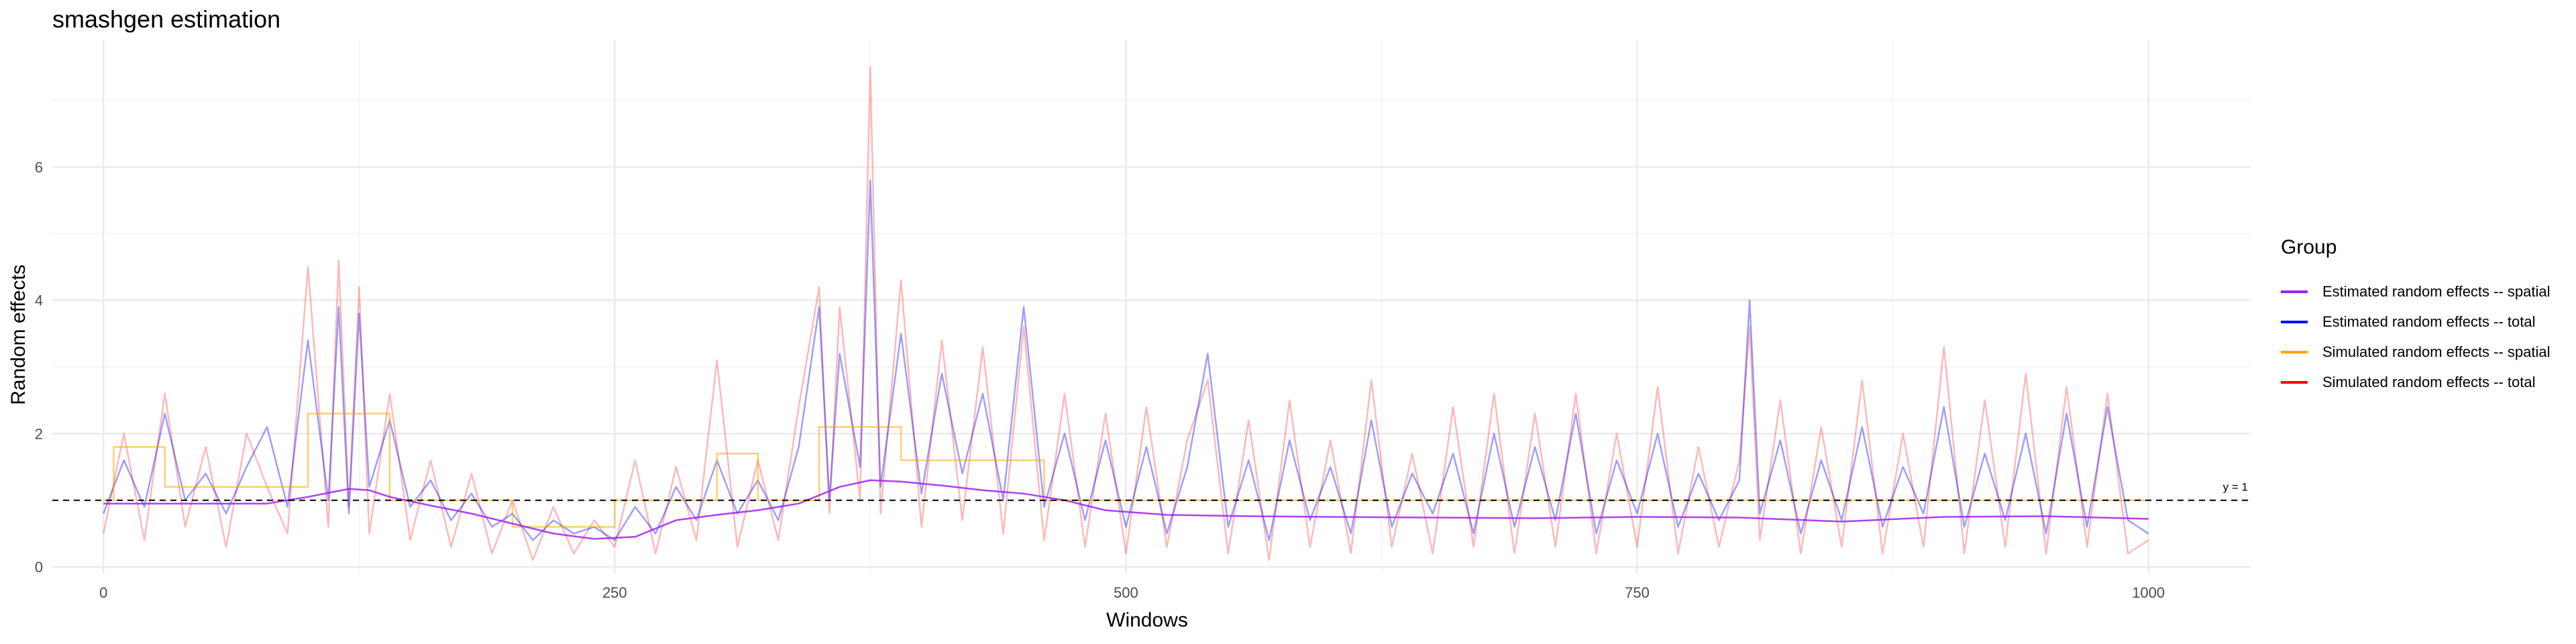 This screenshot has width=2576, height=644. I want to click on legend-key-estimated-total, so click(2294, 321).